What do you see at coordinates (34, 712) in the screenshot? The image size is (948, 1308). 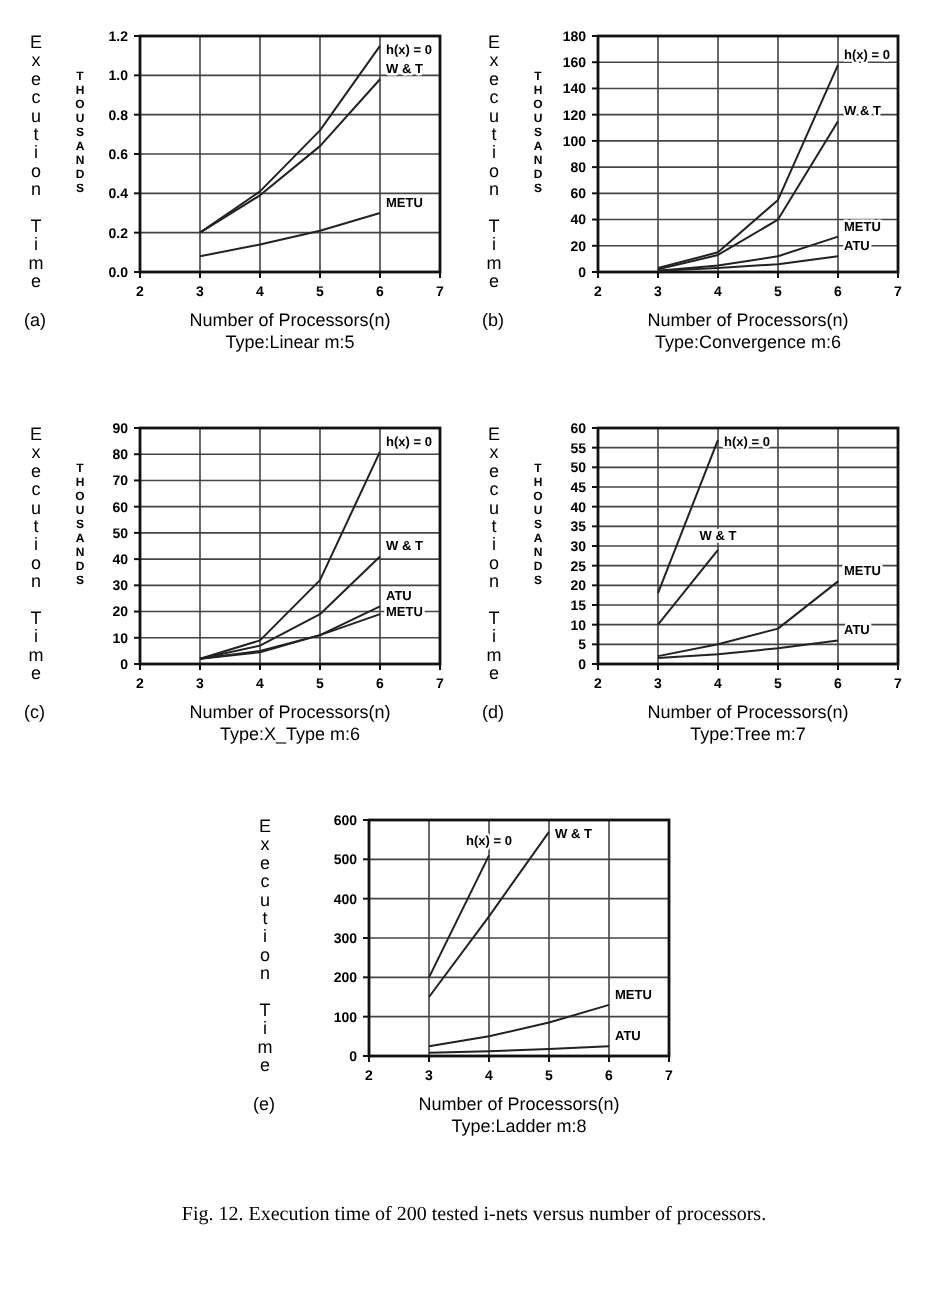 I see `text: (c)` at bounding box center [34, 712].